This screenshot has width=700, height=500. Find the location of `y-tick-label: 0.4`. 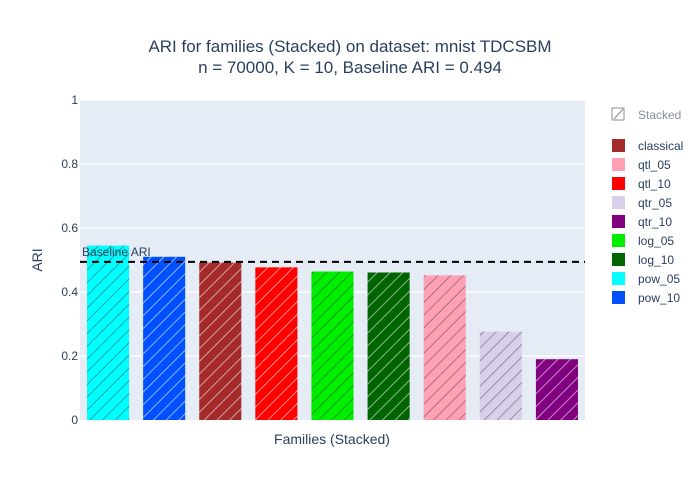

y-tick-label: 0.4 is located at coordinates (69, 292).